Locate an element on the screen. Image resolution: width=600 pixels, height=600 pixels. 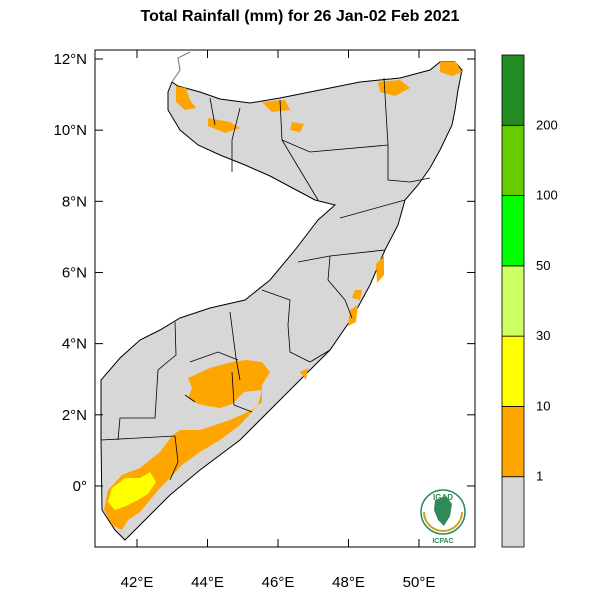
lon-tick-label: 42°E is located at coordinates (137, 582).